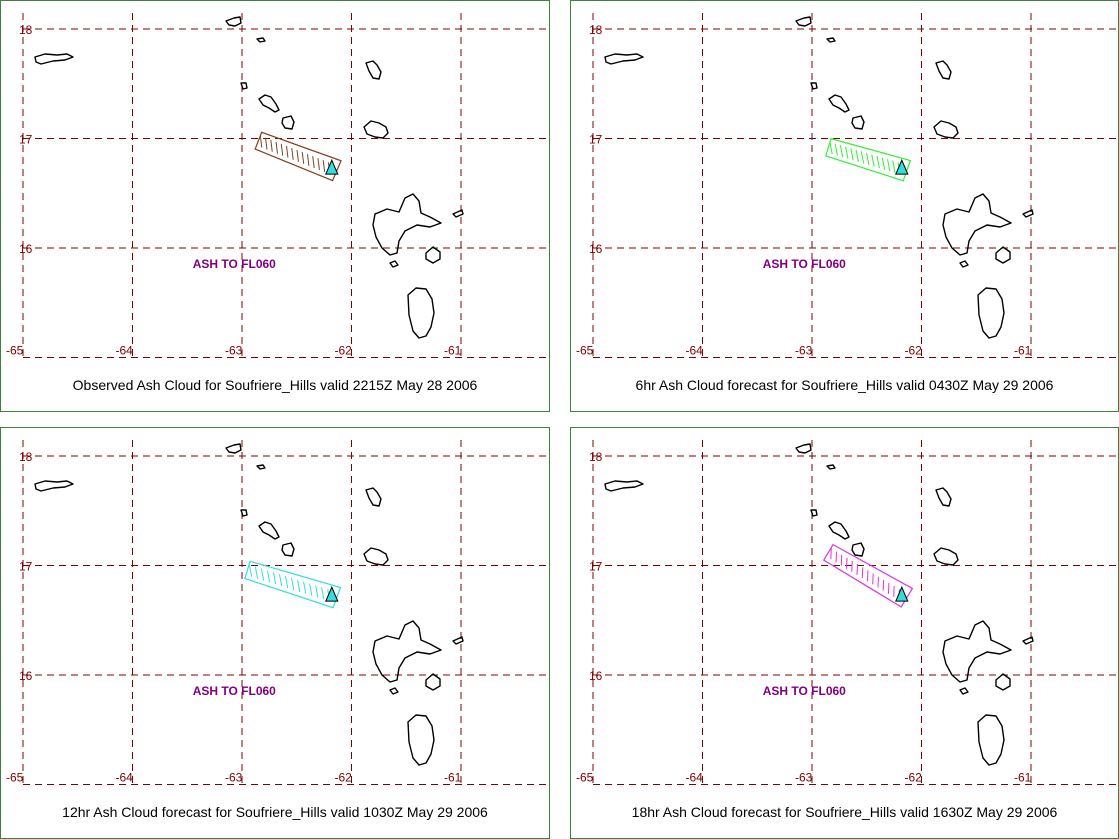 The height and width of the screenshot is (839, 1119). What do you see at coordinates (596, 457) in the screenshot?
I see `latitude-label: 18` at bounding box center [596, 457].